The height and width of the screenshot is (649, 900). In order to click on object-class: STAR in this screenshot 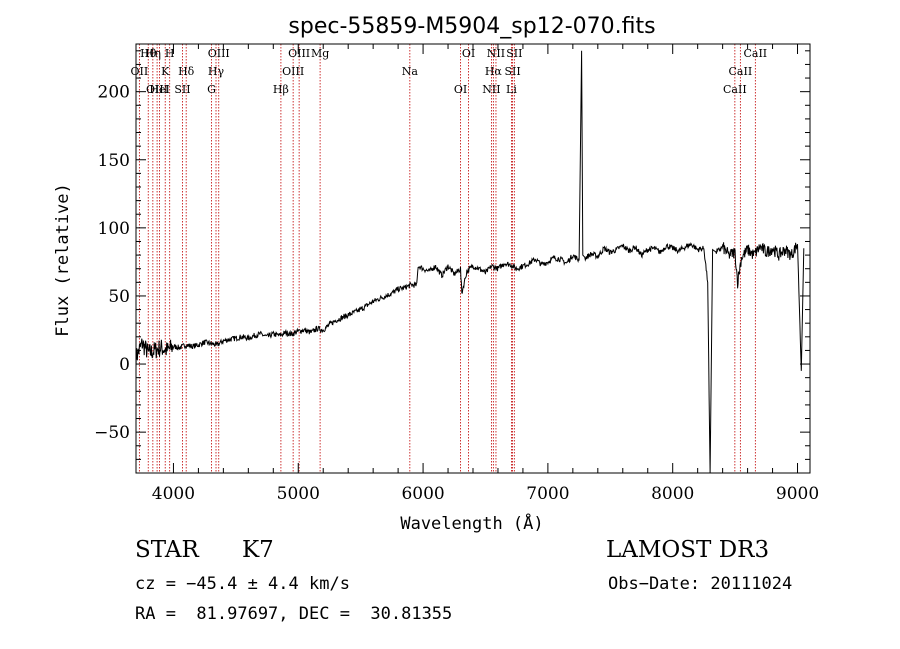, I will do `click(167, 550)`.